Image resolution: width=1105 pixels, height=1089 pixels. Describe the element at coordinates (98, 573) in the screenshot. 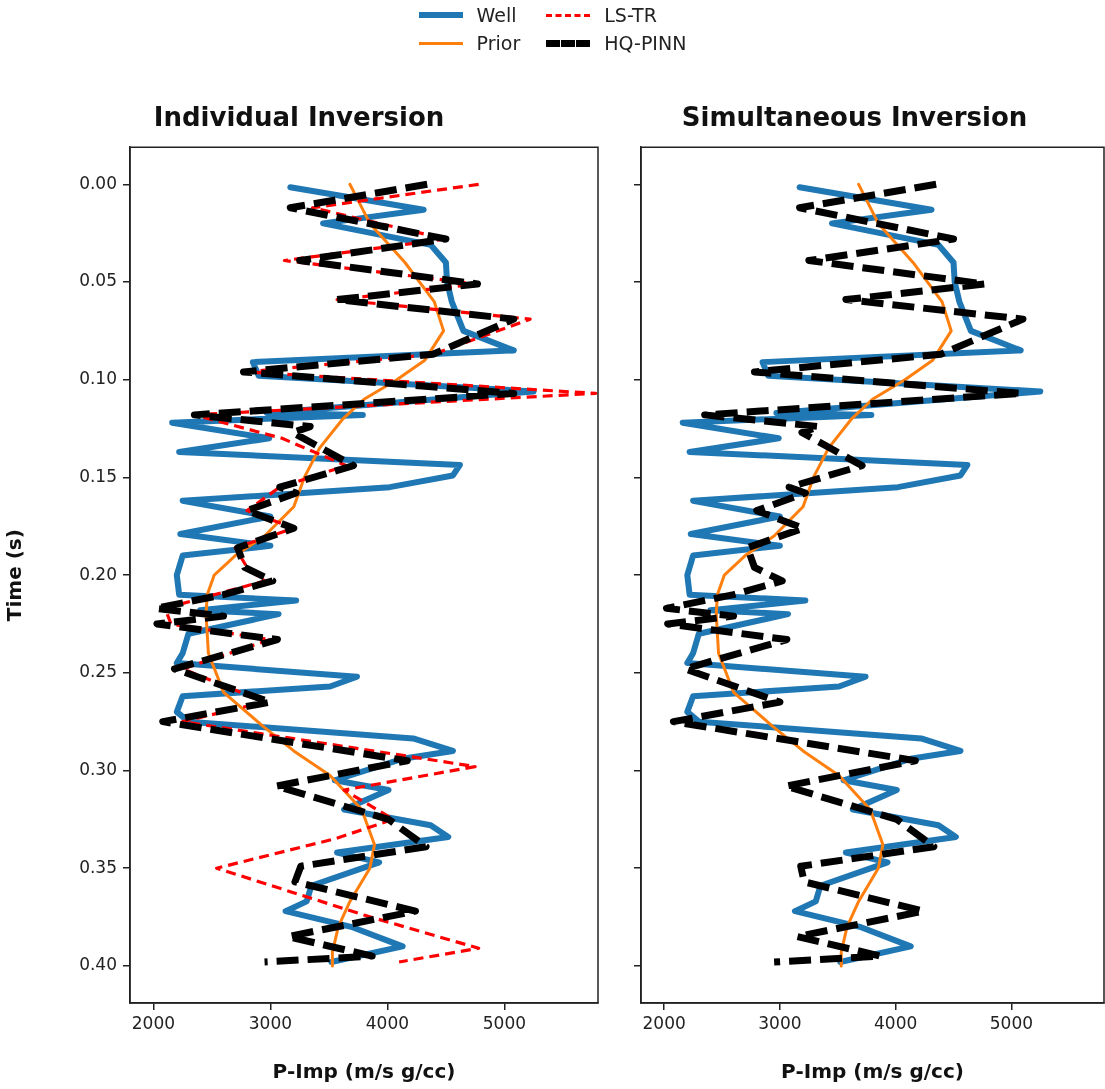

I see `y-tick-label: 0.20` at that location.